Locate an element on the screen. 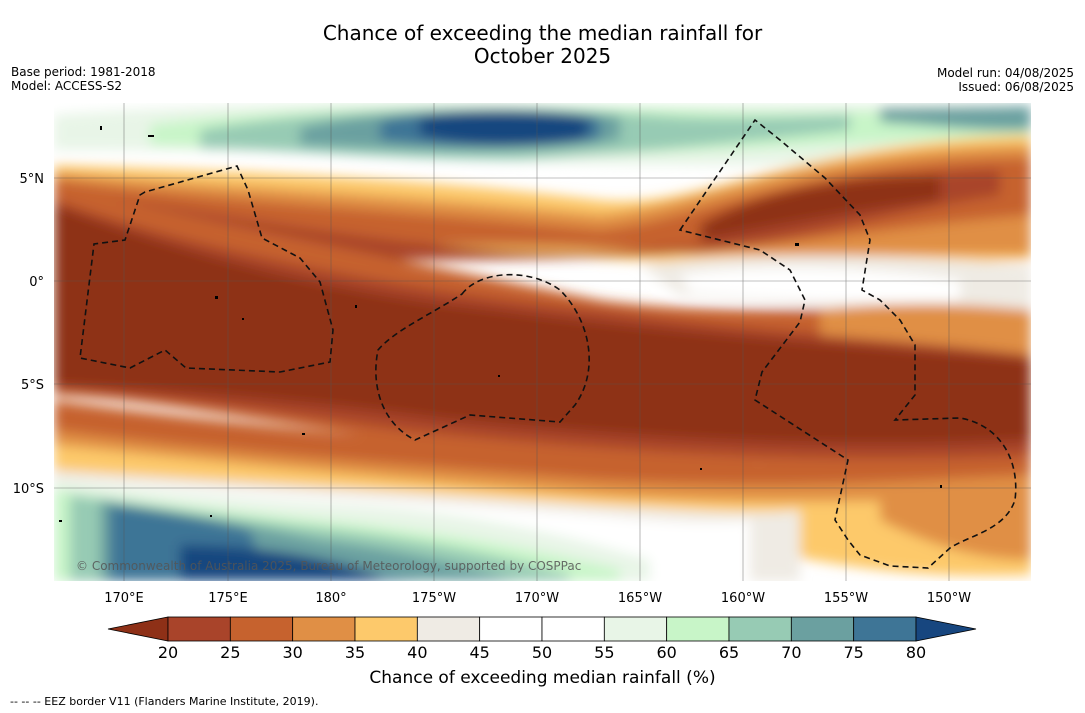 The width and height of the screenshot is (1085, 713). colorbar-tick-label: 80 is located at coordinates (916, 652).